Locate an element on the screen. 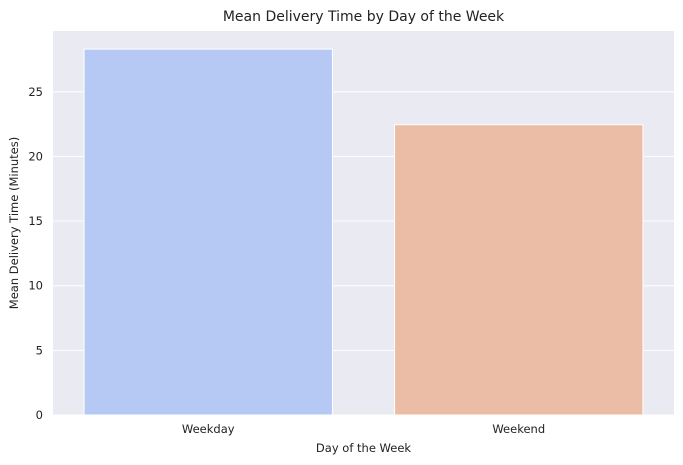 This screenshot has width=683, height=465. y-tick-label: 25 is located at coordinates (35, 92).